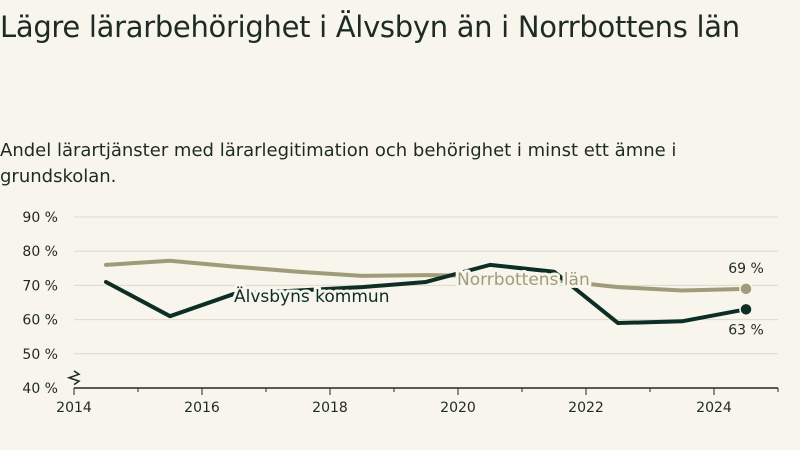  Describe the element at coordinates (426, 275) in the screenshot. I see `norrbotten-line` at that location.